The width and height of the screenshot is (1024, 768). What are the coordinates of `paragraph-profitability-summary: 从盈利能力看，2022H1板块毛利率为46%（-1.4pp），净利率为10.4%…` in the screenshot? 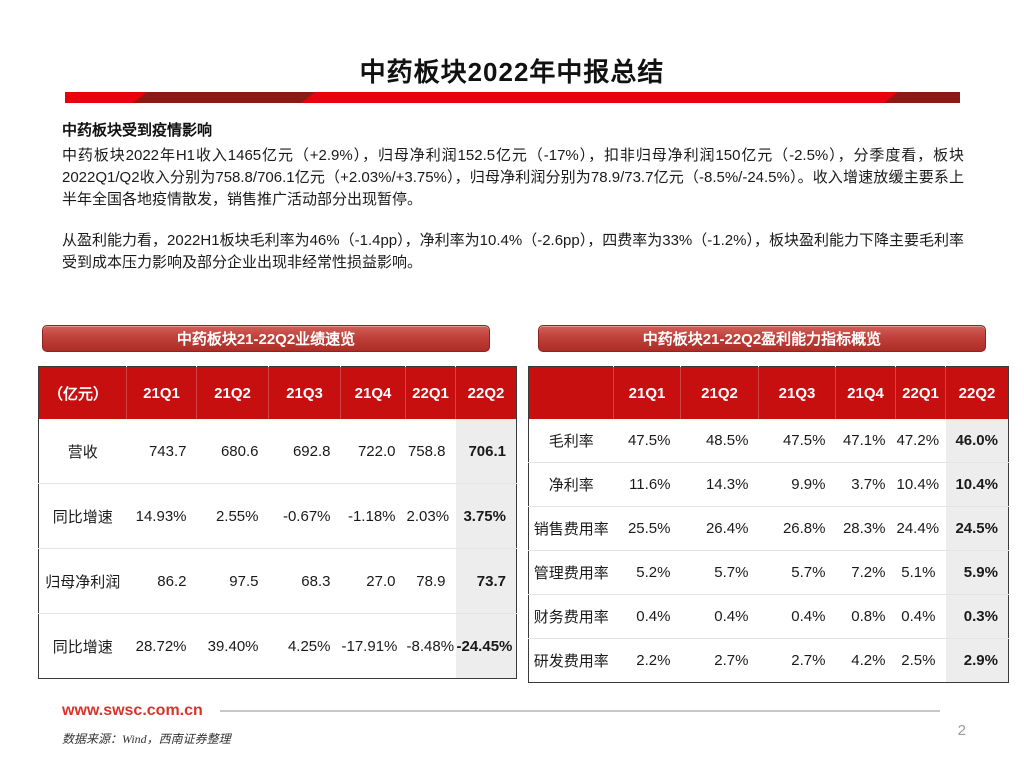 It's located at (513, 251).